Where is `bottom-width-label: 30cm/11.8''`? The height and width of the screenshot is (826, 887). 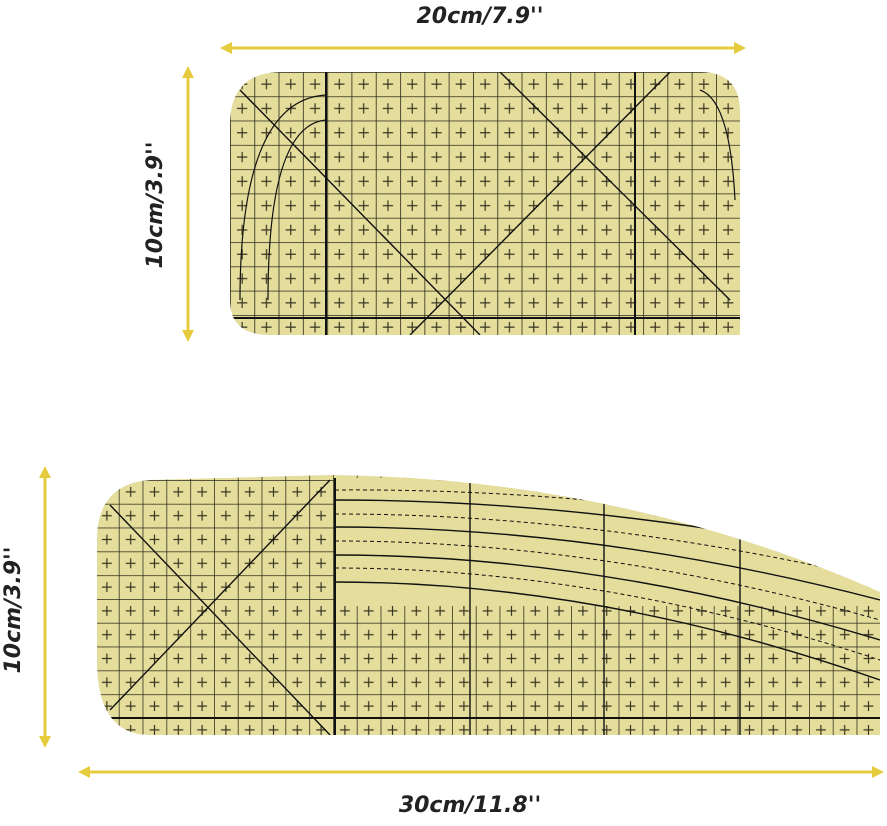
bottom-width-label: 30cm/11.8'' is located at coordinates (470, 805).